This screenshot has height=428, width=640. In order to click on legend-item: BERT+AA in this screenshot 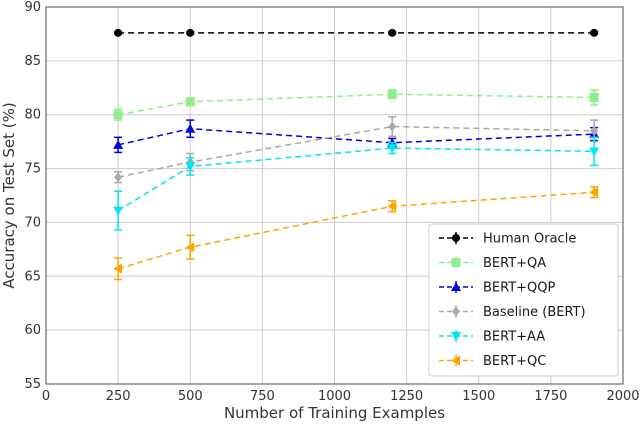, I will do `click(492, 337)`.